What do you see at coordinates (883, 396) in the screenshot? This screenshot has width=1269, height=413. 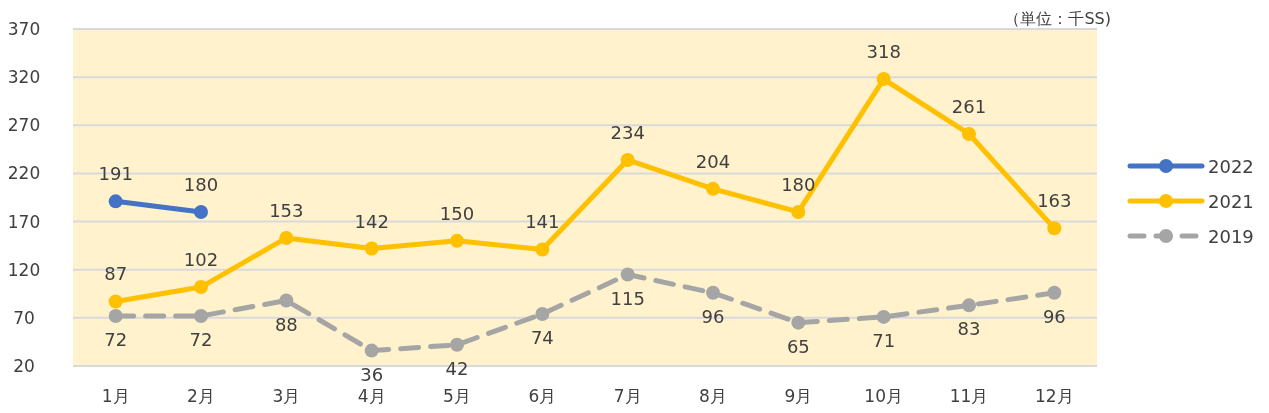 I see `x-tick-label: 10月` at bounding box center [883, 396].